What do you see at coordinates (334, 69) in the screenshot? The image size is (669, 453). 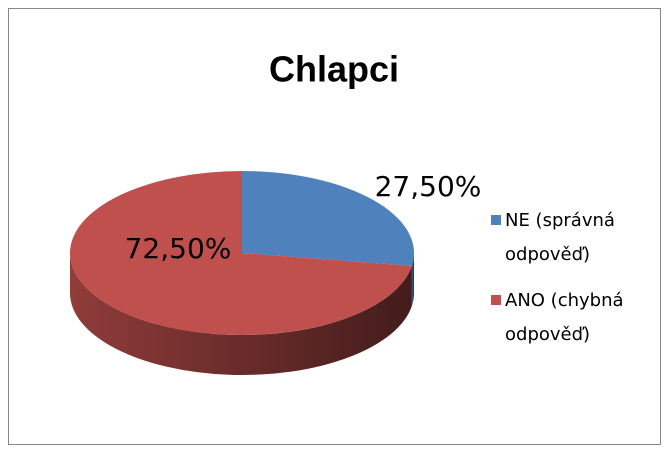 I see `chart-title: Chlapci` at bounding box center [334, 69].